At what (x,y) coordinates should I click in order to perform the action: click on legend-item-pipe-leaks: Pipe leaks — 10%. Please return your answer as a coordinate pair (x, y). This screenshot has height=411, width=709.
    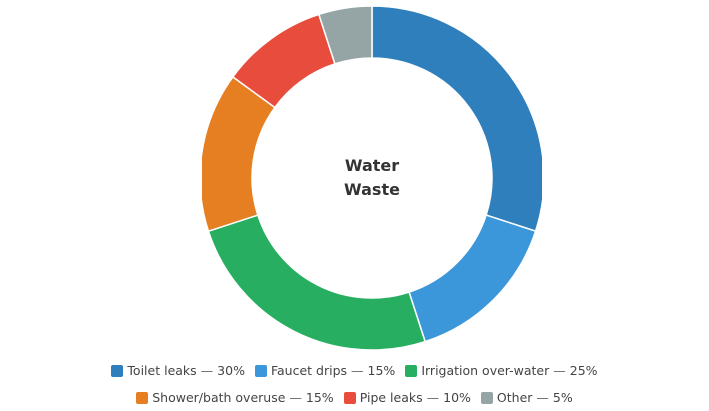
    Looking at the image, I should click on (407, 397).